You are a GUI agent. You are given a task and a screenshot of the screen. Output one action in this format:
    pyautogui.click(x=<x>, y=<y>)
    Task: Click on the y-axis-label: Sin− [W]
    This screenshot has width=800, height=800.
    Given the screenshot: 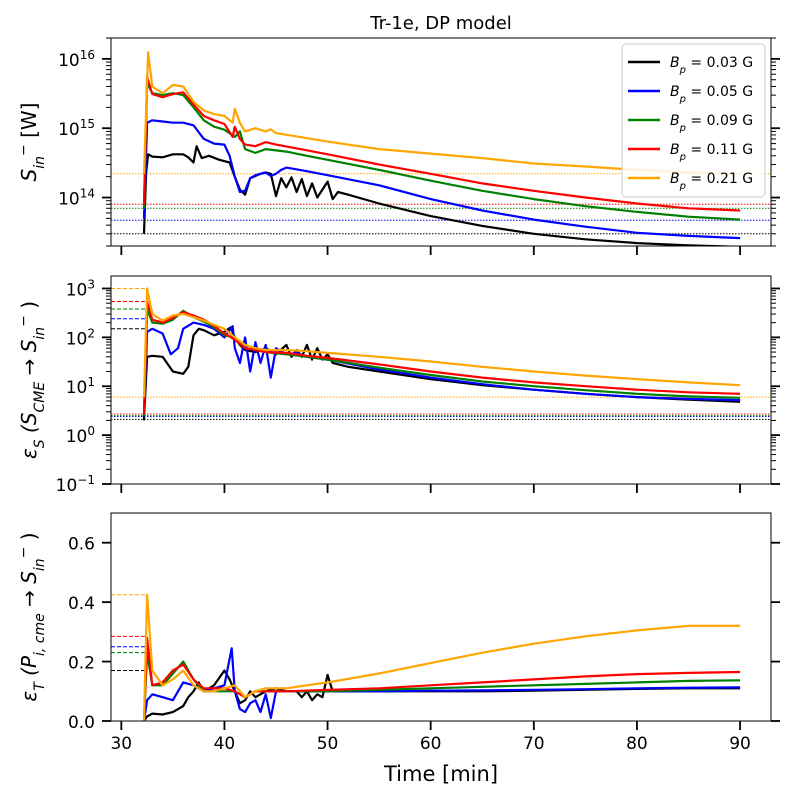 What is the action you would take?
    pyautogui.click(x=32, y=142)
    